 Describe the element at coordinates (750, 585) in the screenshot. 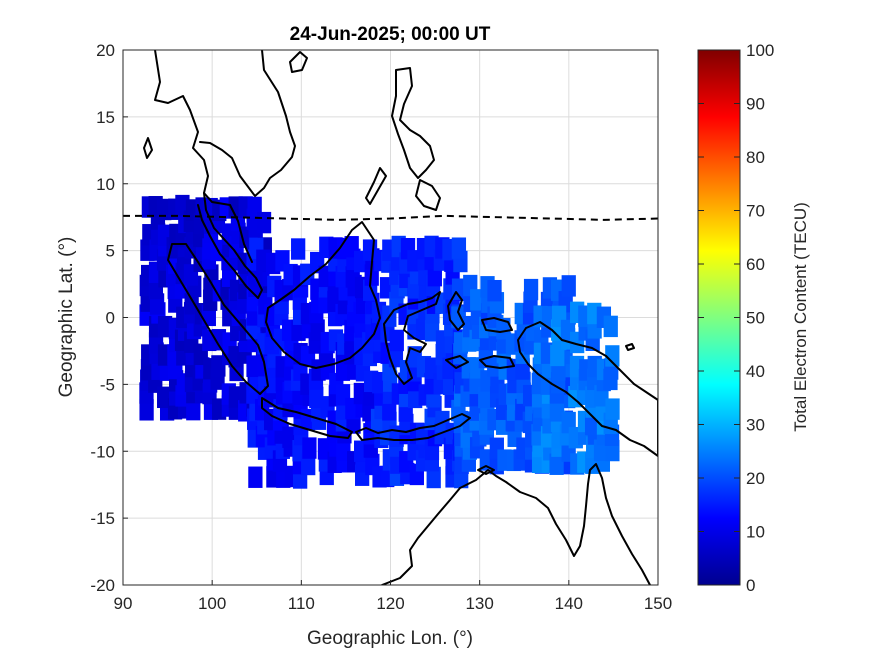

I see `colorbar-tick-label: 0` at that location.